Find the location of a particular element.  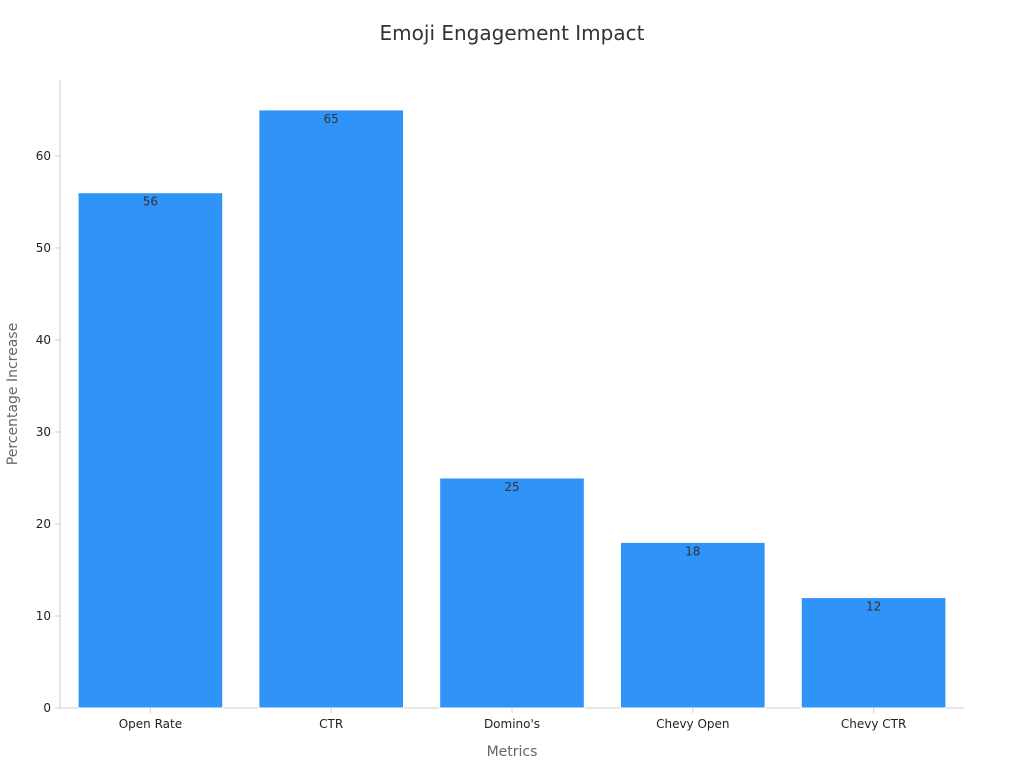

x-tick-label: Domino's is located at coordinates (512, 724).